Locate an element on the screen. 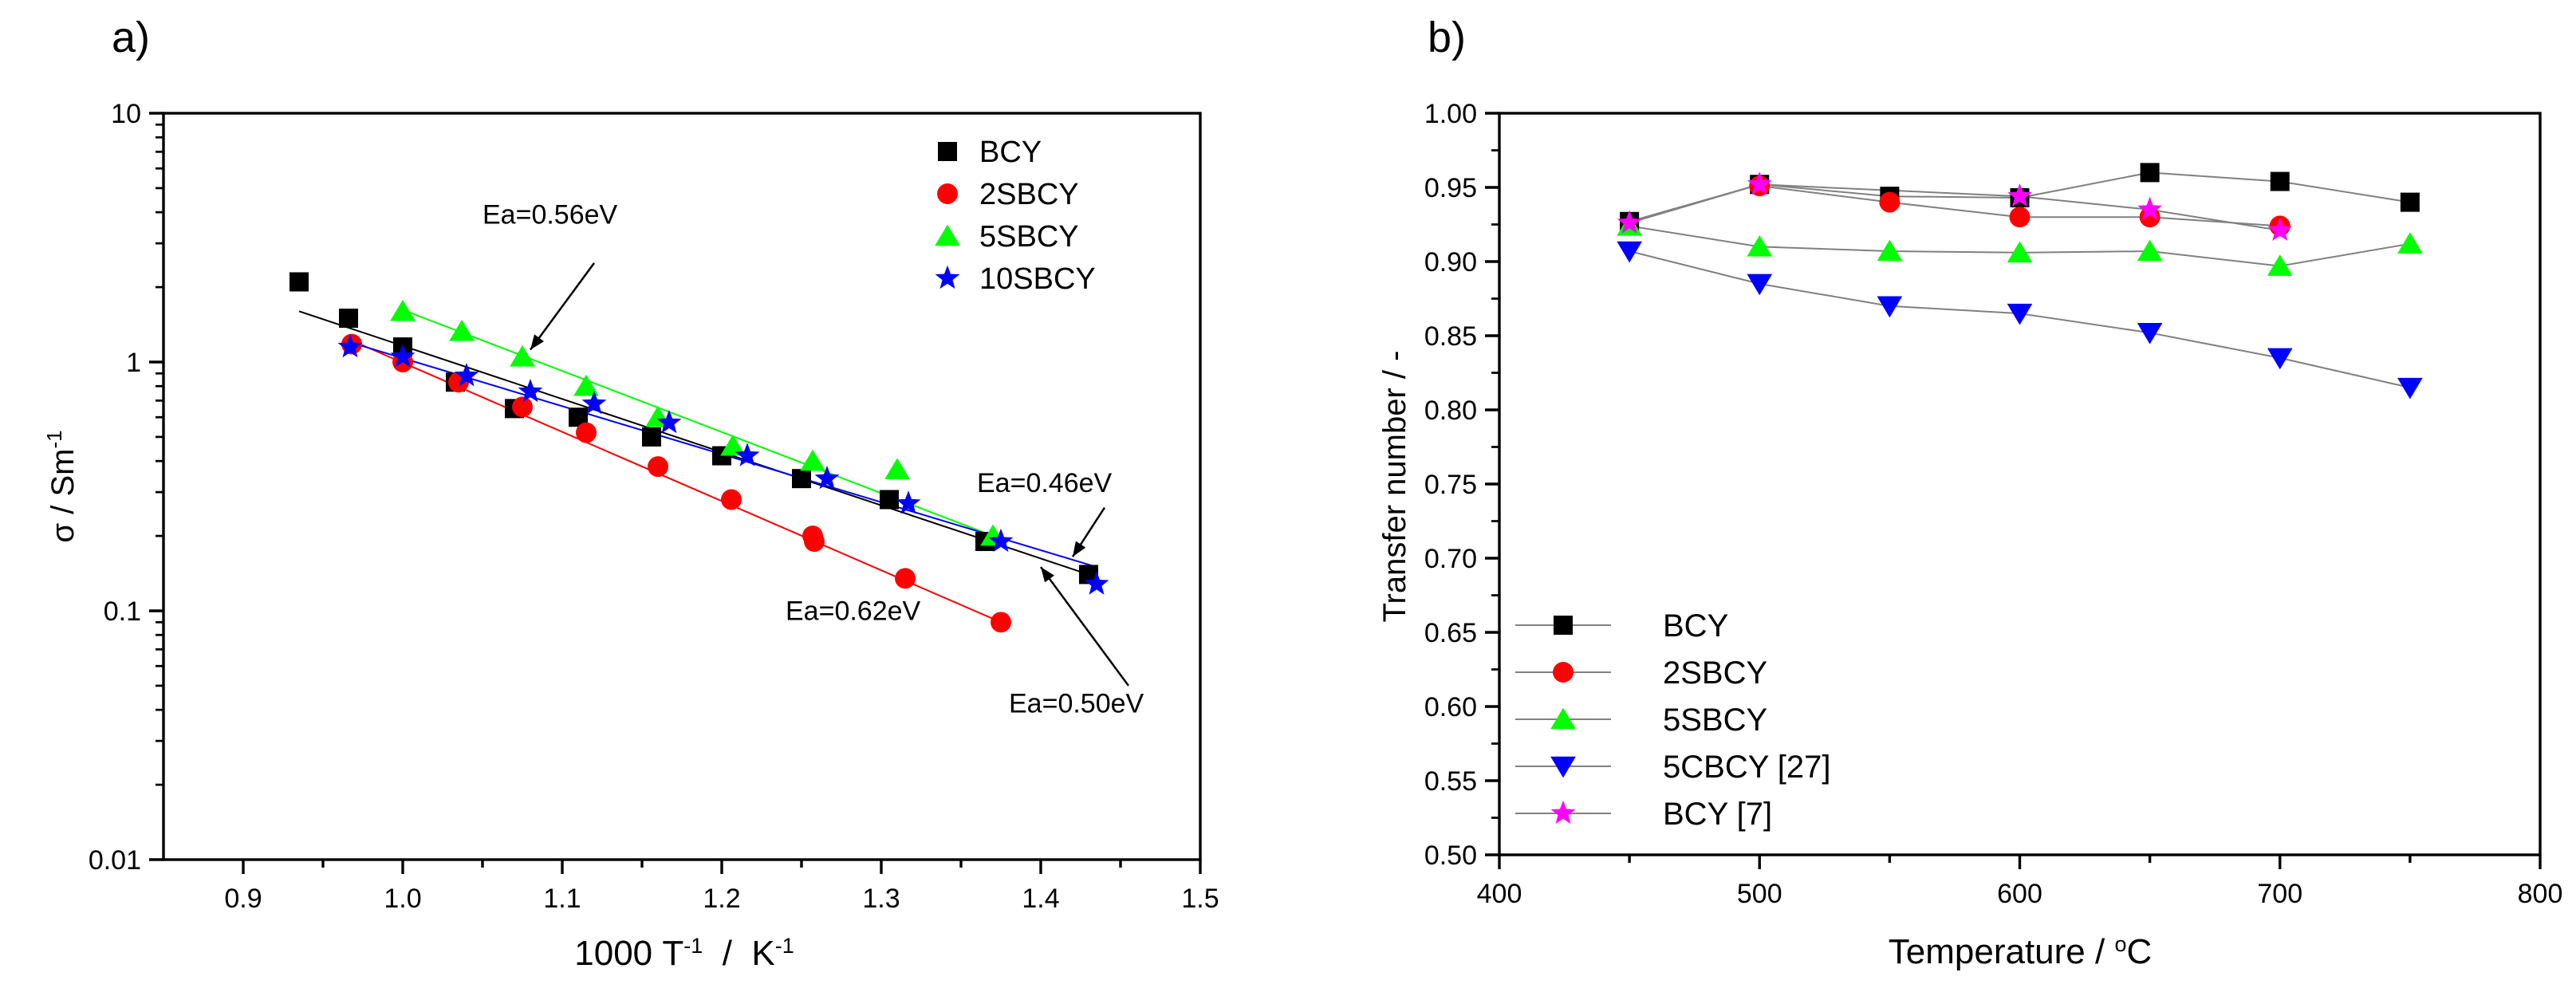  x-tick-label: 1.4 is located at coordinates (1040, 899).